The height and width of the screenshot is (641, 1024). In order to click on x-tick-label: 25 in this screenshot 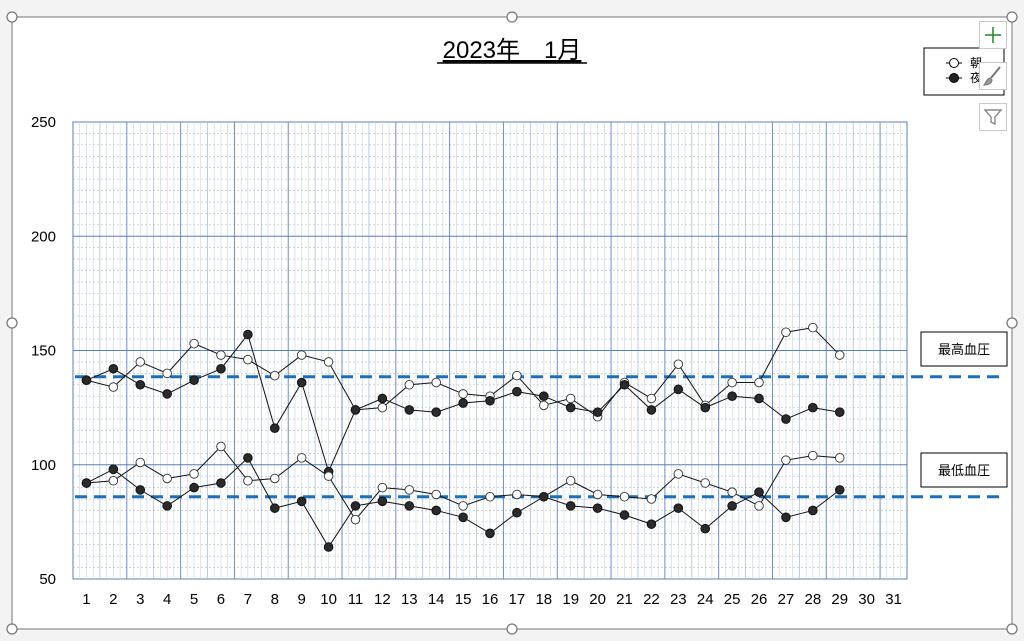, I will do `click(732, 599)`.